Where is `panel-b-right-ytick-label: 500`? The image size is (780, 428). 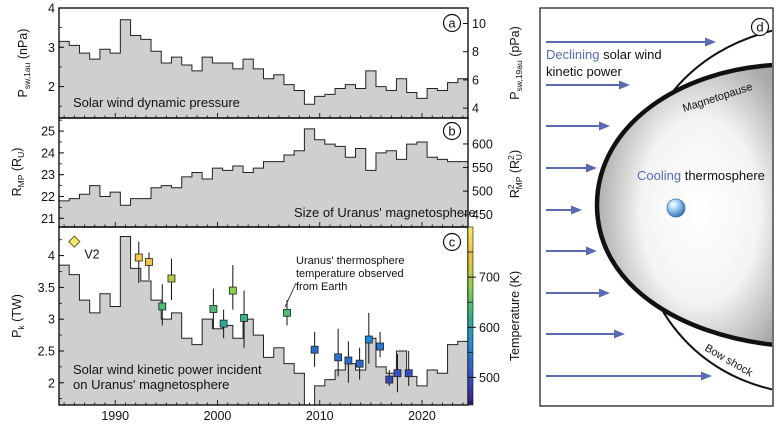 panel-b-right-ytick-label: 500 is located at coordinates (482, 192).